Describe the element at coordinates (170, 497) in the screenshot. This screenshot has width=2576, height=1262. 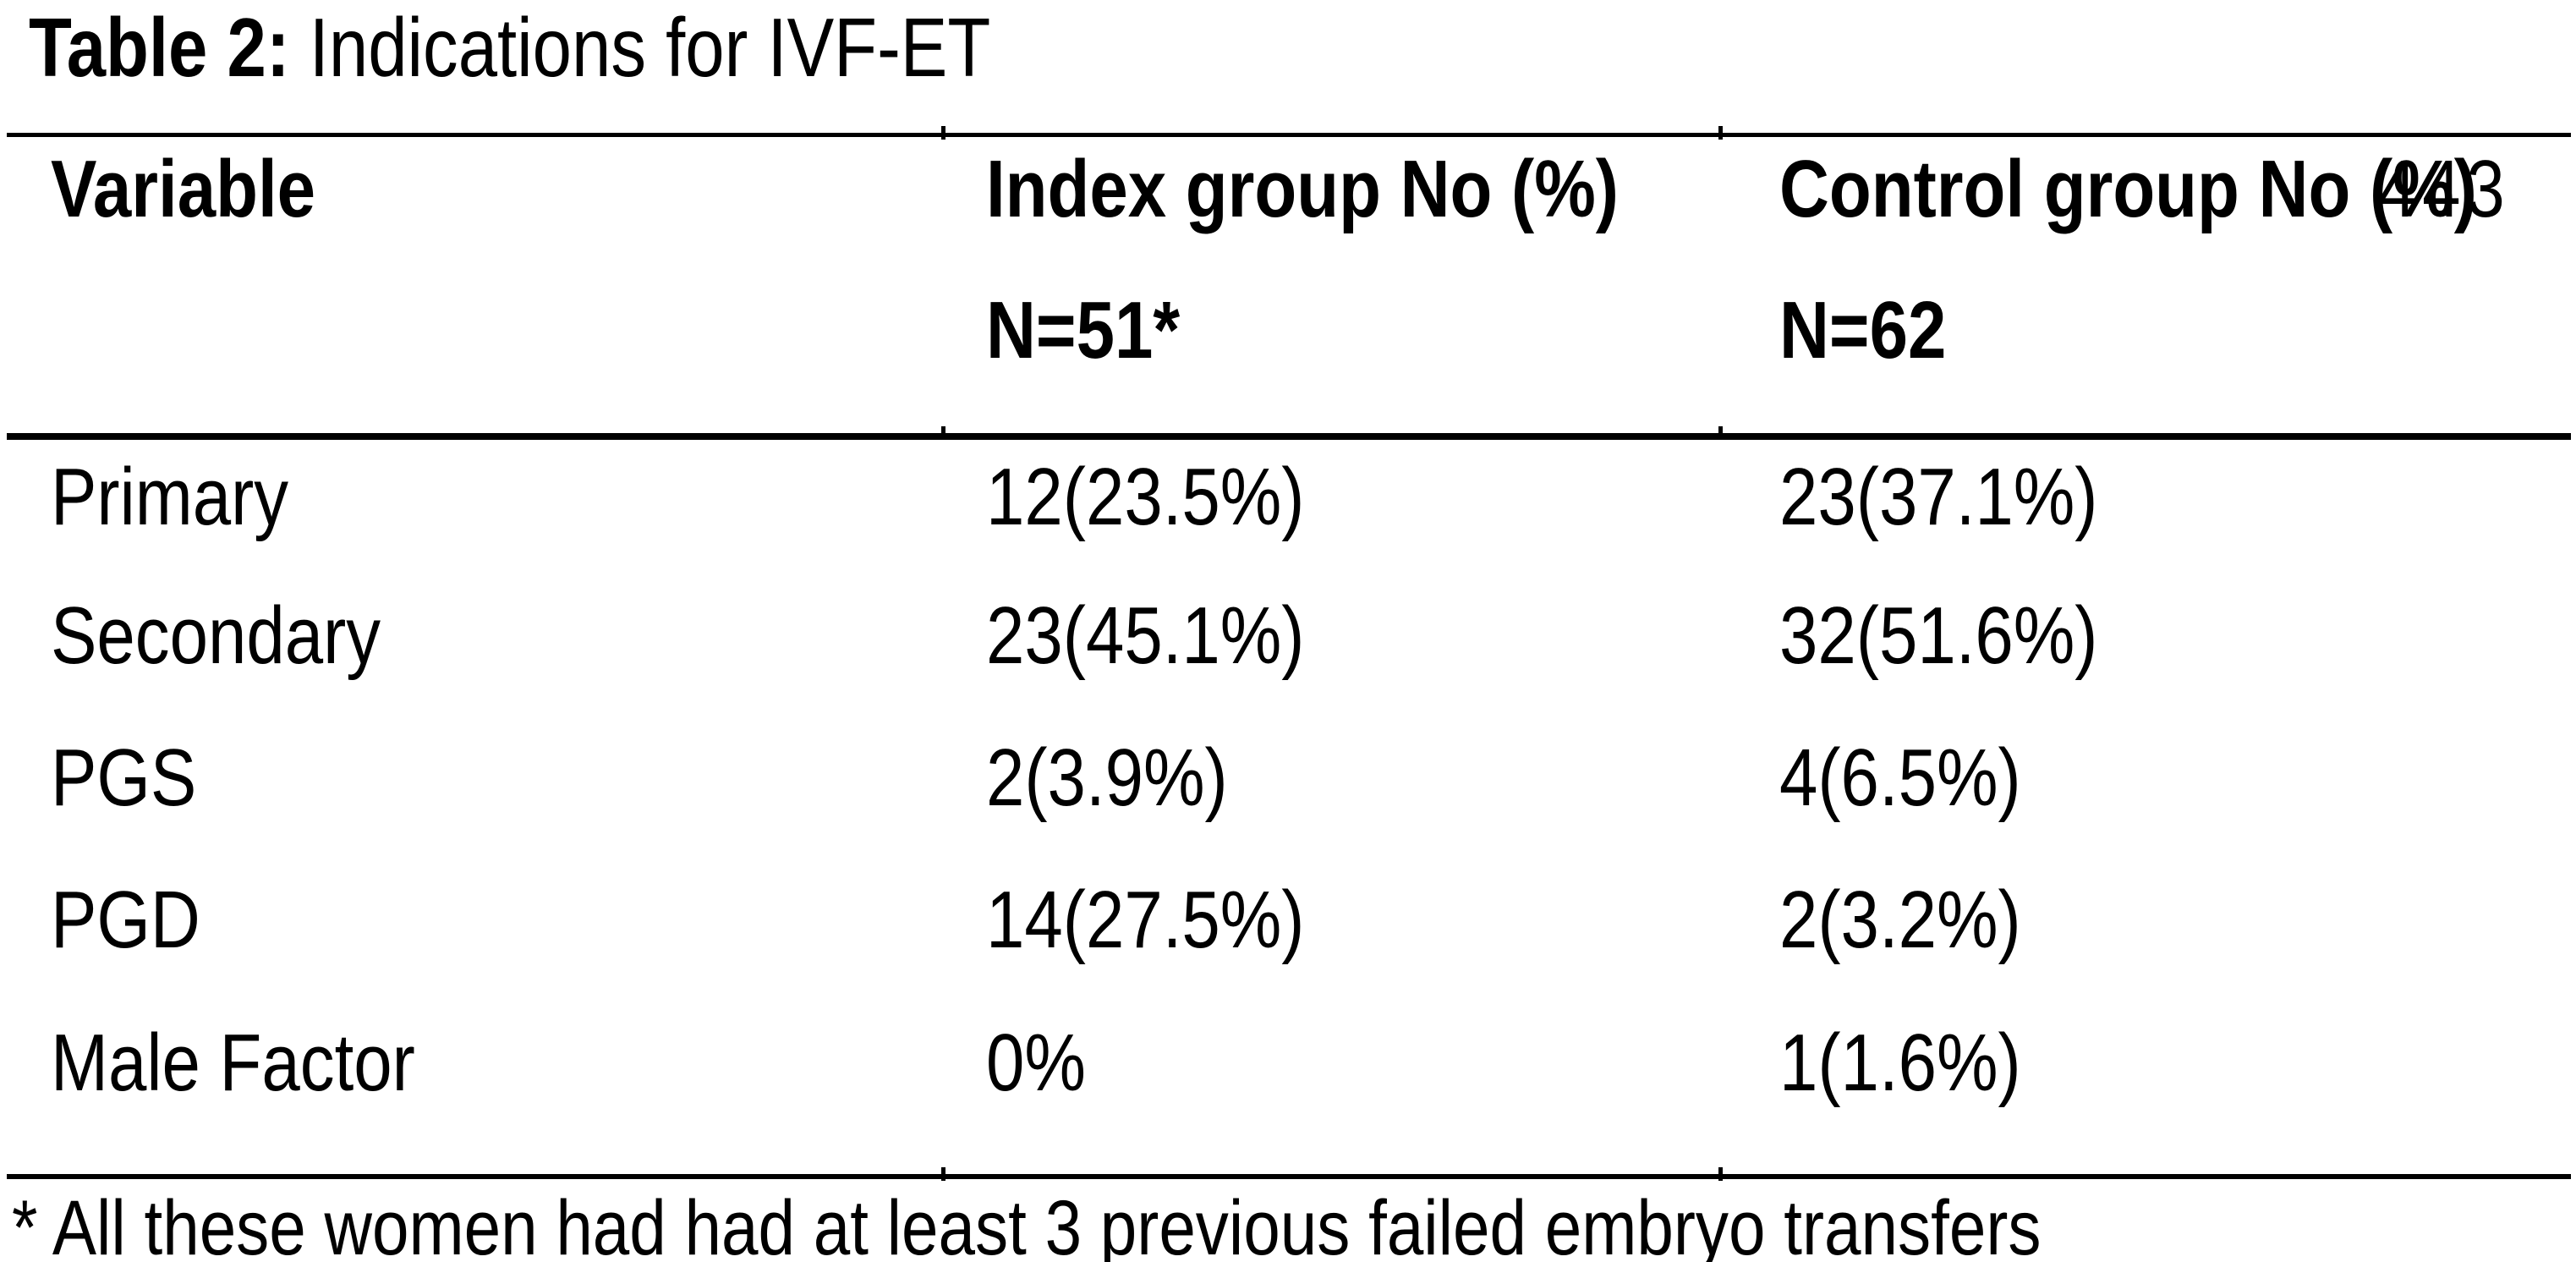
I see `row-variable: Primary` at that location.